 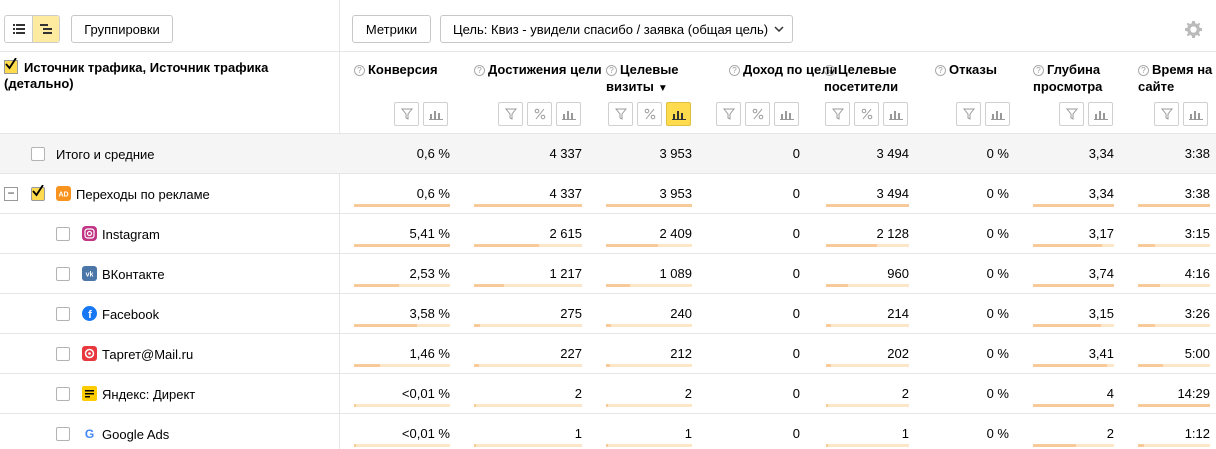 I want to click on bar-chart-icon, so click(x=435, y=115).